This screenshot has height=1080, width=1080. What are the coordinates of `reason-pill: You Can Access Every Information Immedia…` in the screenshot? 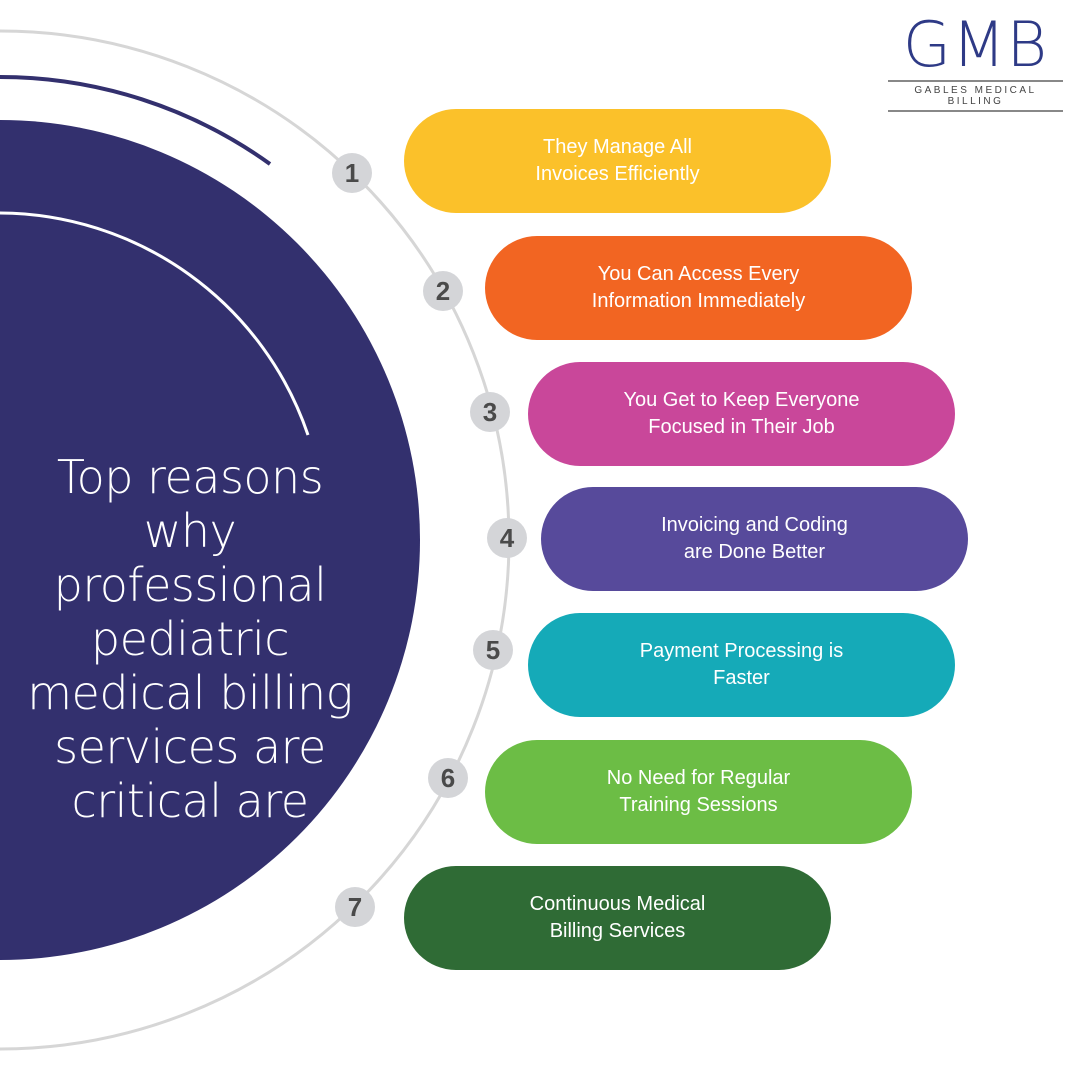 It's located at (698, 288).